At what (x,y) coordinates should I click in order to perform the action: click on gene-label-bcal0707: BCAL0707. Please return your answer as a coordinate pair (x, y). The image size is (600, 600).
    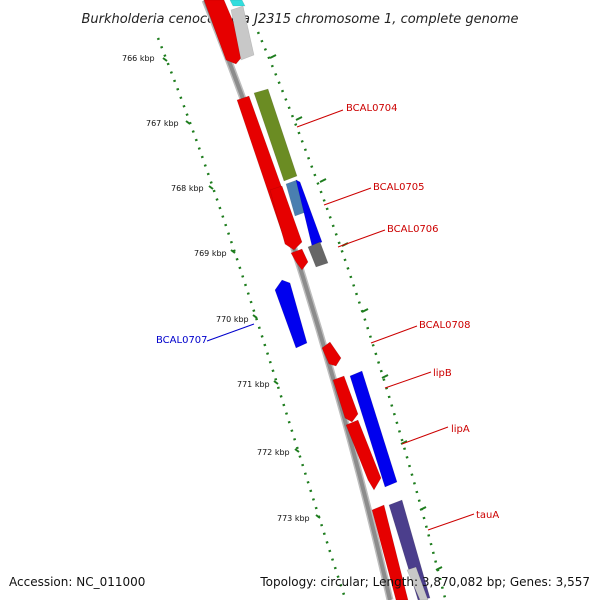
    Looking at the image, I should click on (182, 340).